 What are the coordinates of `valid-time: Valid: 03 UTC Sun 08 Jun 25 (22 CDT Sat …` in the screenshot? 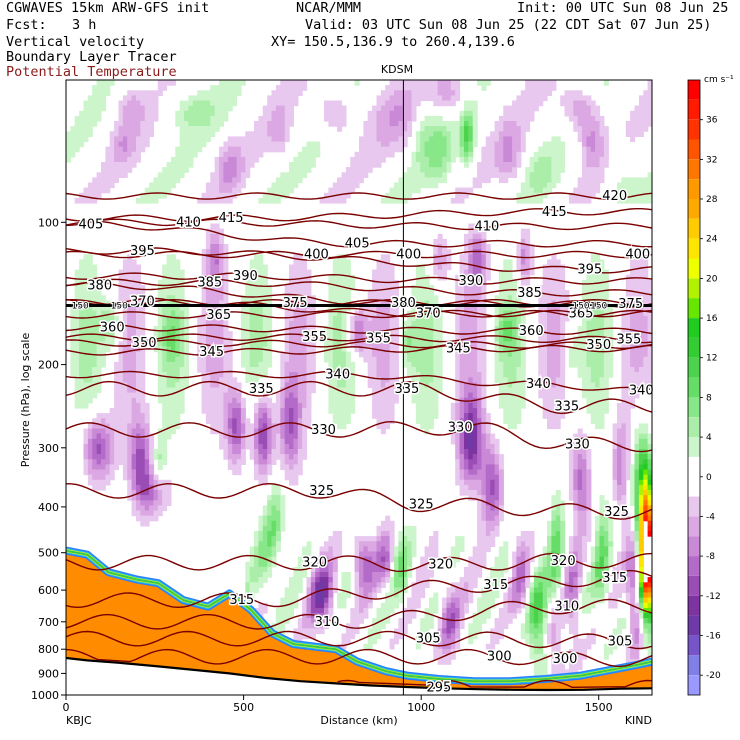 It's located at (508, 25).